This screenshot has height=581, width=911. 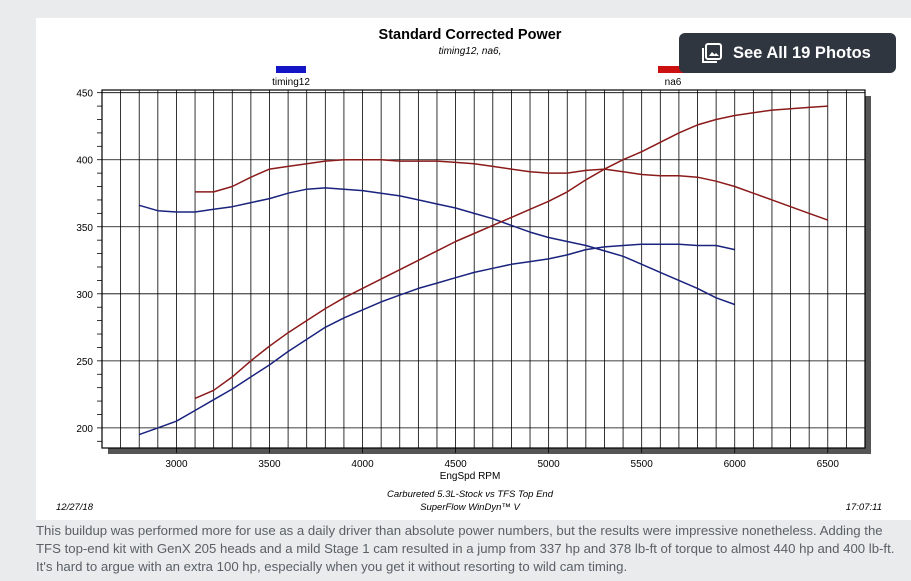 I want to click on x-tick-label: 3000, so click(x=176, y=464).